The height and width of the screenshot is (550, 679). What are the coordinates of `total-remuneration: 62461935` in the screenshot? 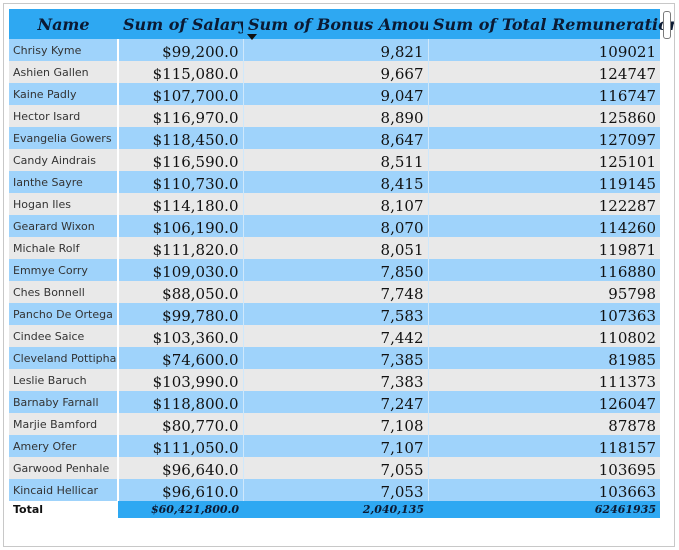 It's located at (544, 509).